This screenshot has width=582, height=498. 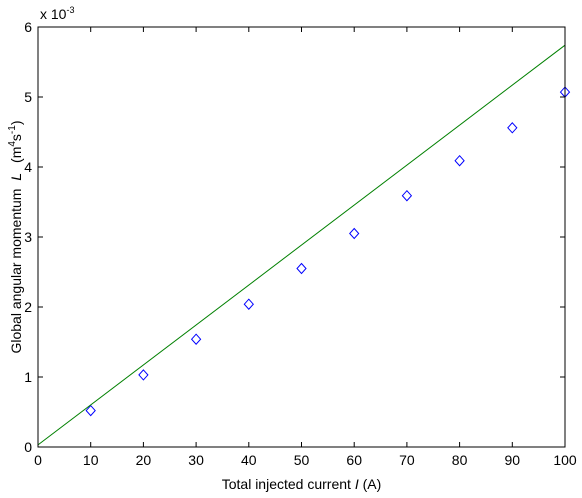 What do you see at coordinates (28, 27) in the screenshot?
I see `y-tick-label: 6` at bounding box center [28, 27].